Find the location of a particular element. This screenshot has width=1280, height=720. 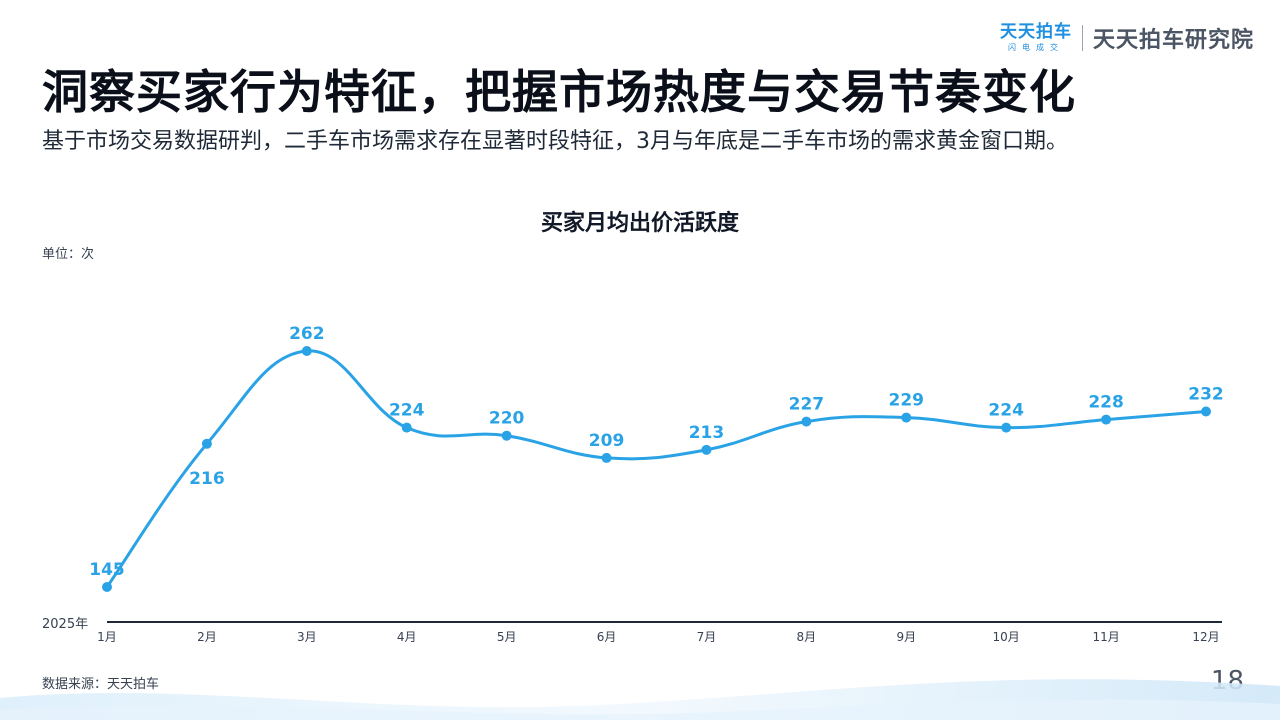

brand: 天天拍车 闪电成交 天天拍车研究院 is located at coordinates (1127, 38).